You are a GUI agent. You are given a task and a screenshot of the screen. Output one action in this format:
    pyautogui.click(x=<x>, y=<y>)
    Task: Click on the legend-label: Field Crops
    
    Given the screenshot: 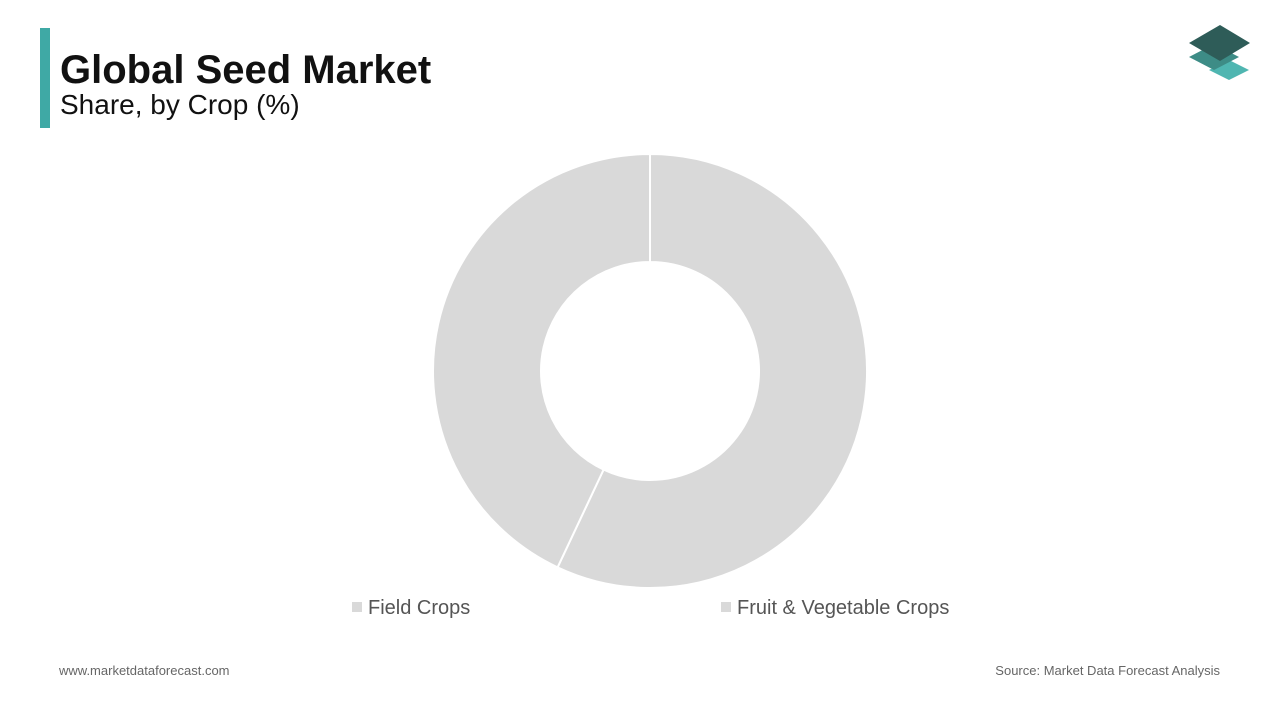 What is the action you would take?
    pyautogui.click(x=419, y=608)
    